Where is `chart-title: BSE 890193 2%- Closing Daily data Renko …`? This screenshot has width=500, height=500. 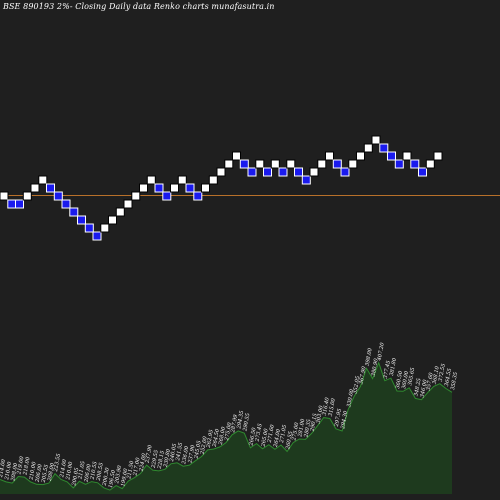 chart-title: BSE 890193 2%- Closing Daily data Renko … is located at coordinates (139, 6).